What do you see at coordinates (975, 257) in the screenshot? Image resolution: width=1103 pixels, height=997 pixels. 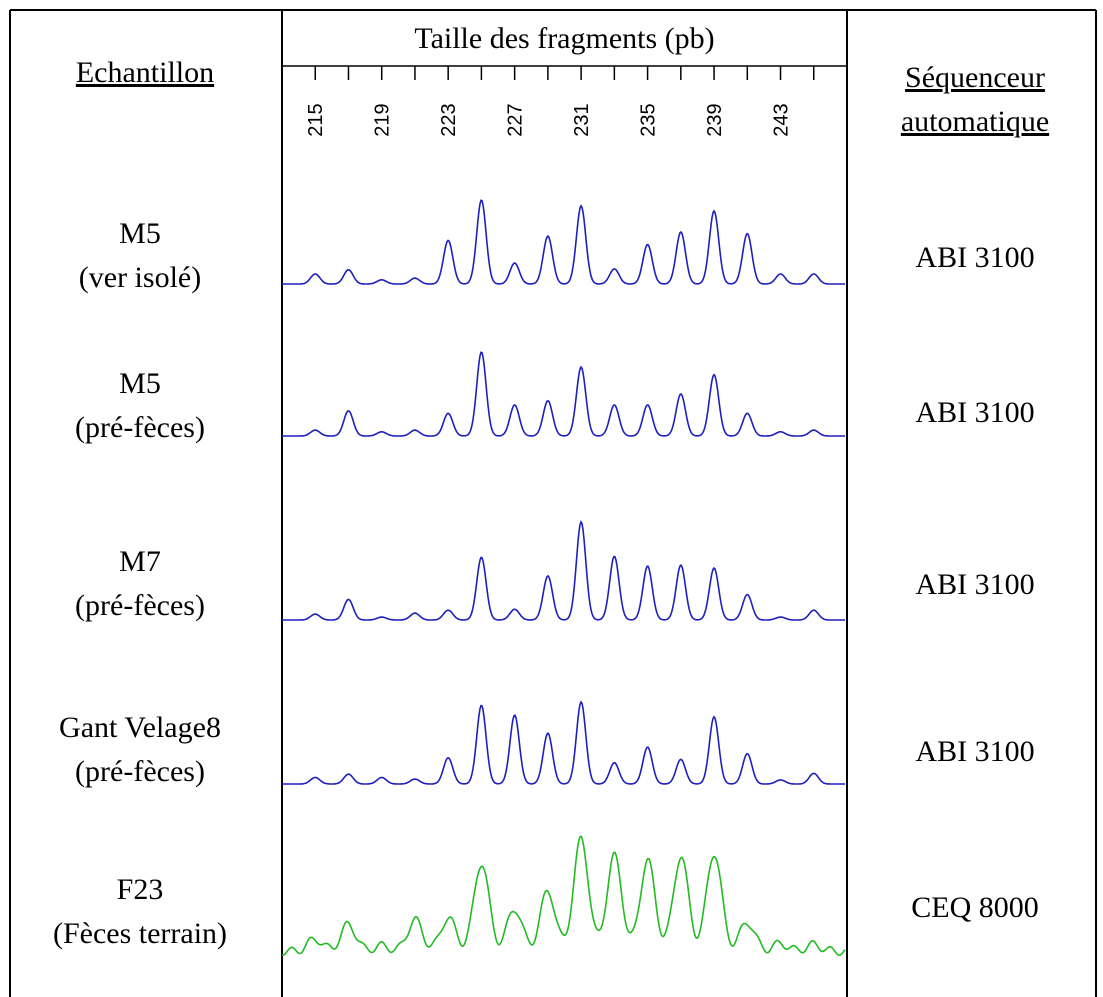 I see `sequencer-label-row1: ABI 3100` at bounding box center [975, 257].